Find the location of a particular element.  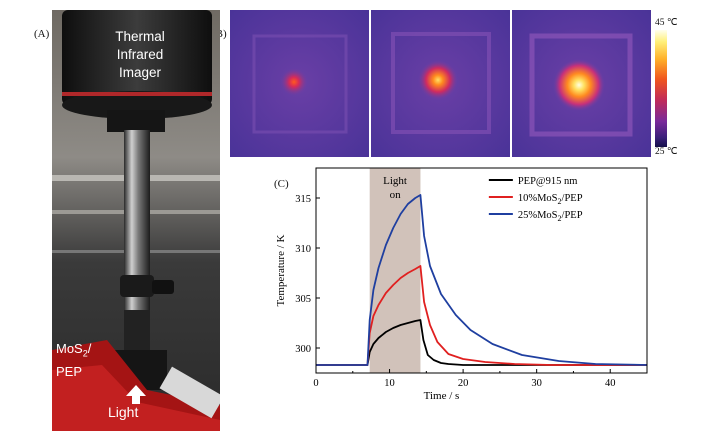

panel-c-label: (C) is located at coordinates (281, 184).